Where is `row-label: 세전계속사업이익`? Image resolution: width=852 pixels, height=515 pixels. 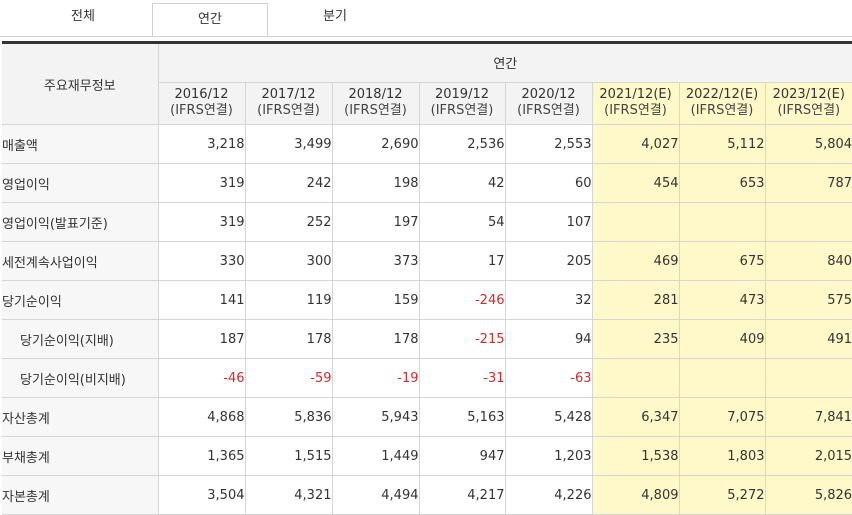 row-label: 세전계속사업이익 is located at coordinates (80, 261).